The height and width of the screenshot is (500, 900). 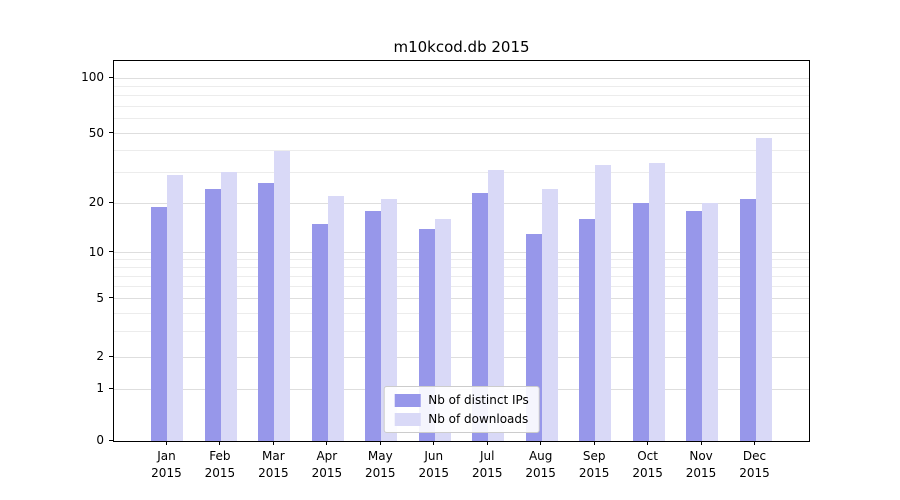 I want to click on legend: Nb of distinct IPs Nb of downloads, so click(x=461, y=409).